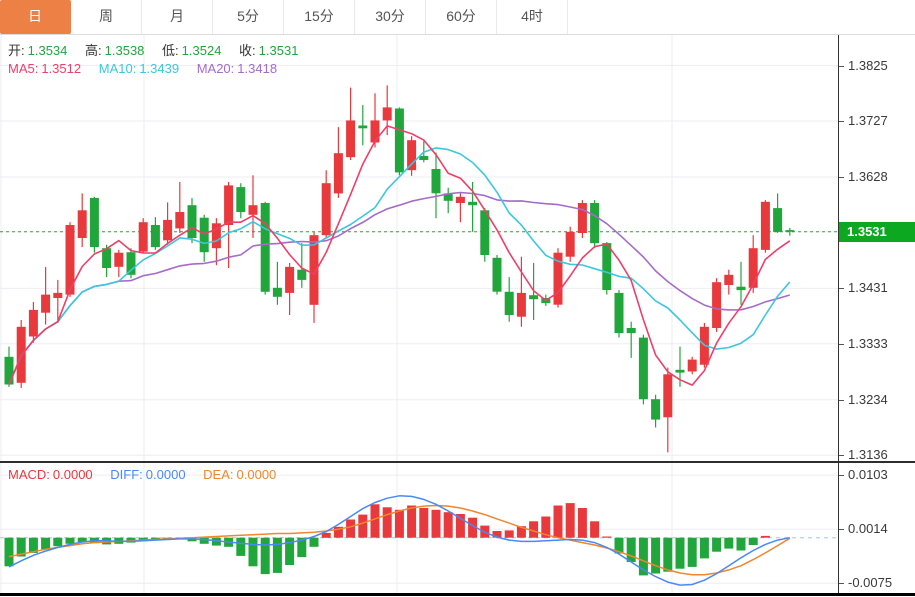 The width and height of the screenshot is (915, 597). Describe the element at coordinates (870, 582) in the screenshot. I see `macd-axis-label: -0.0075` at that location.